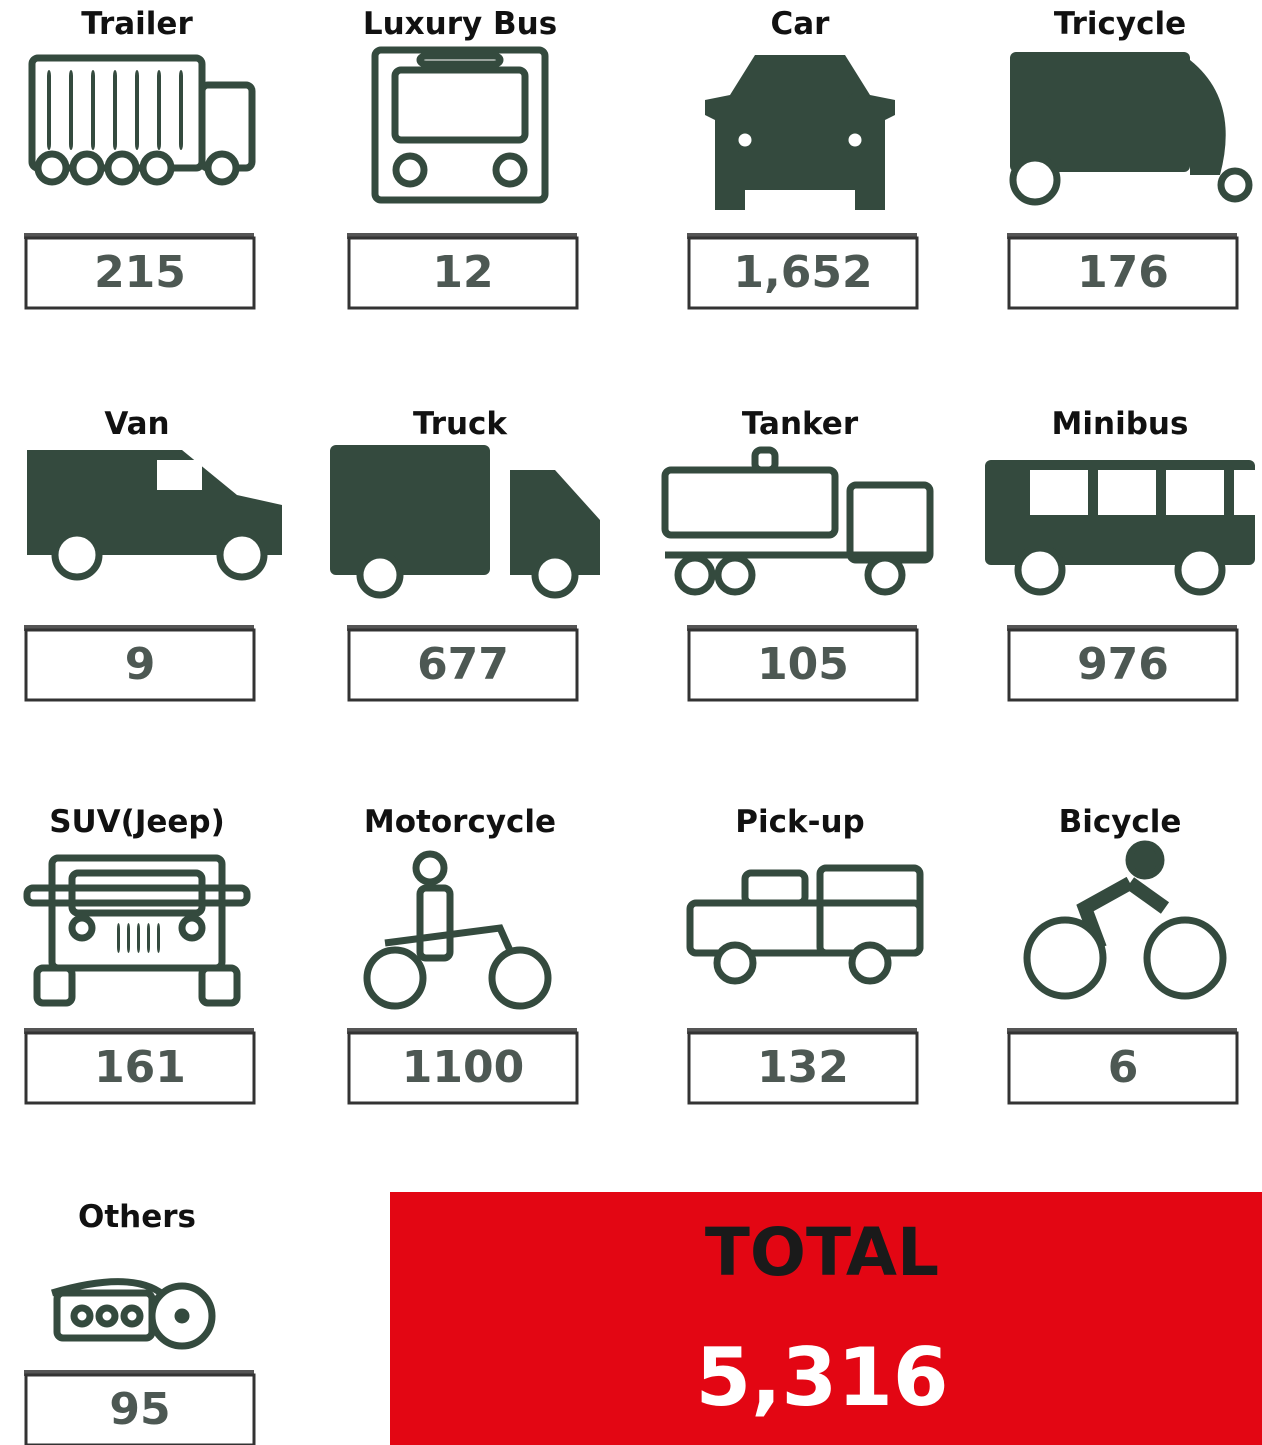 This screenshot has width=1262, height=1445. What do you see at coordinates (137, 1217) in the screenshot?
I see `vehicle-label: Others` at bounding box center [137, 1217].